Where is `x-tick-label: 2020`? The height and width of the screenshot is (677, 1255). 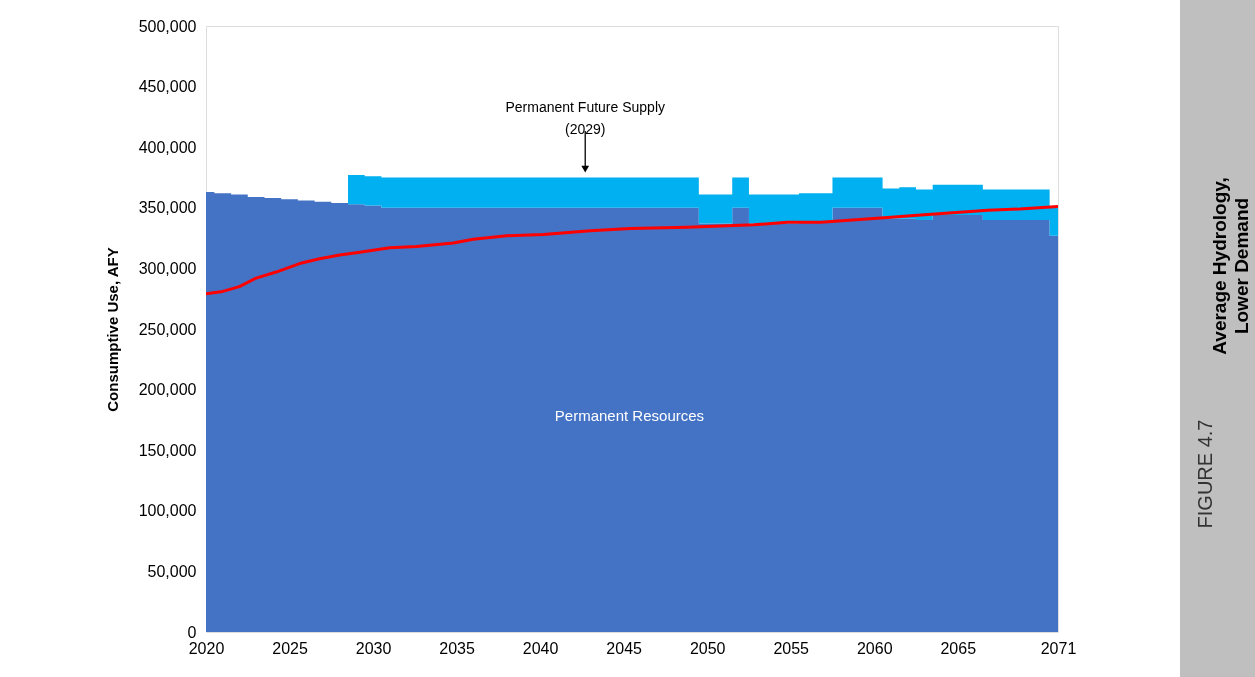
x-tick-label: 2020 is located at coordinates (206, 648).